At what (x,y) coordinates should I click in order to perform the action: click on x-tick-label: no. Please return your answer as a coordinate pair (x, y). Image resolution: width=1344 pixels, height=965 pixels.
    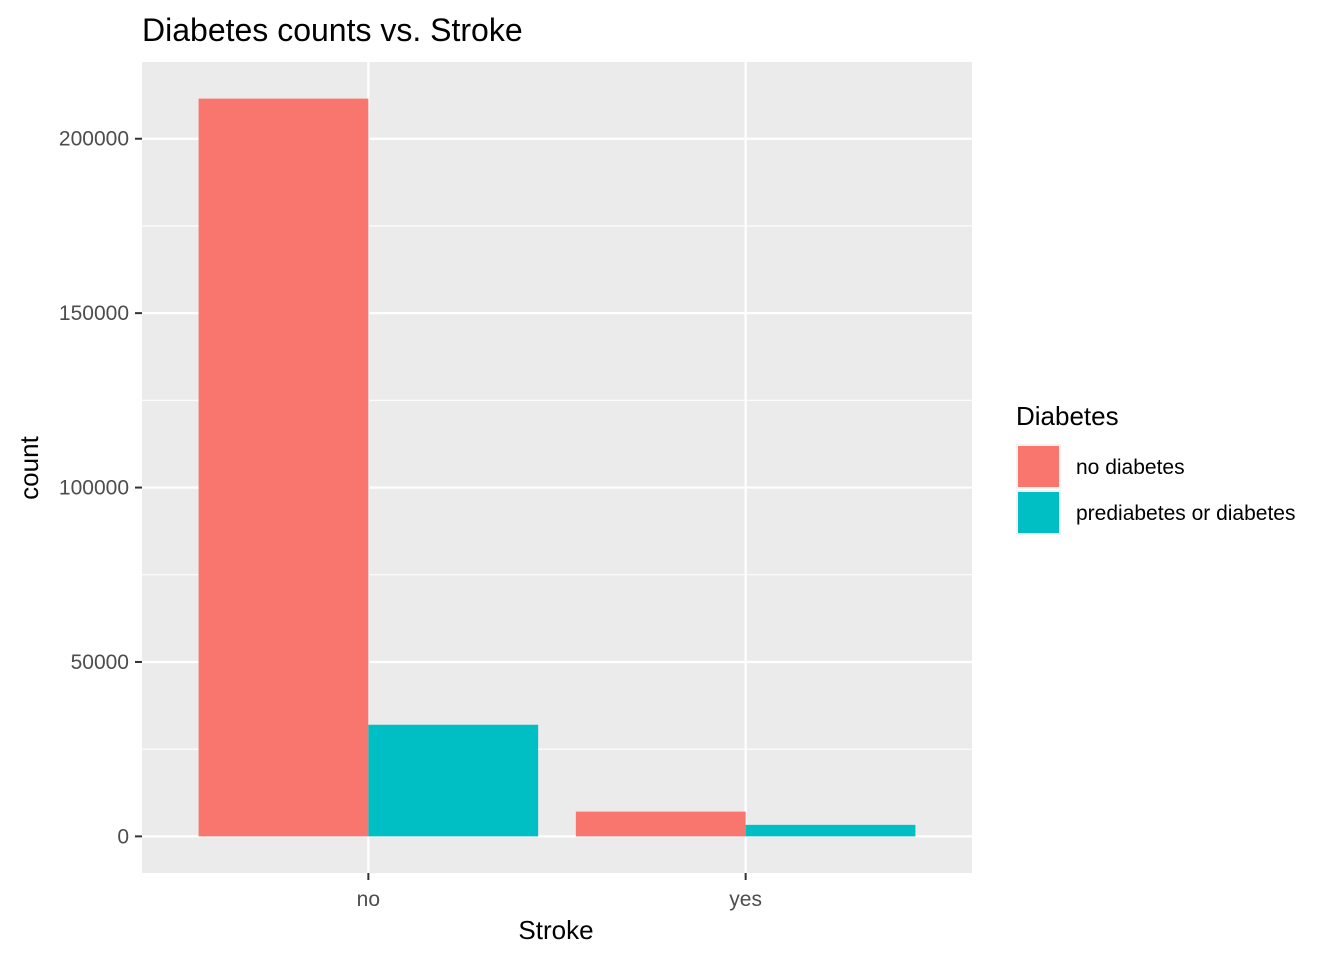
    Looking at the image, I should click on (368, 899).